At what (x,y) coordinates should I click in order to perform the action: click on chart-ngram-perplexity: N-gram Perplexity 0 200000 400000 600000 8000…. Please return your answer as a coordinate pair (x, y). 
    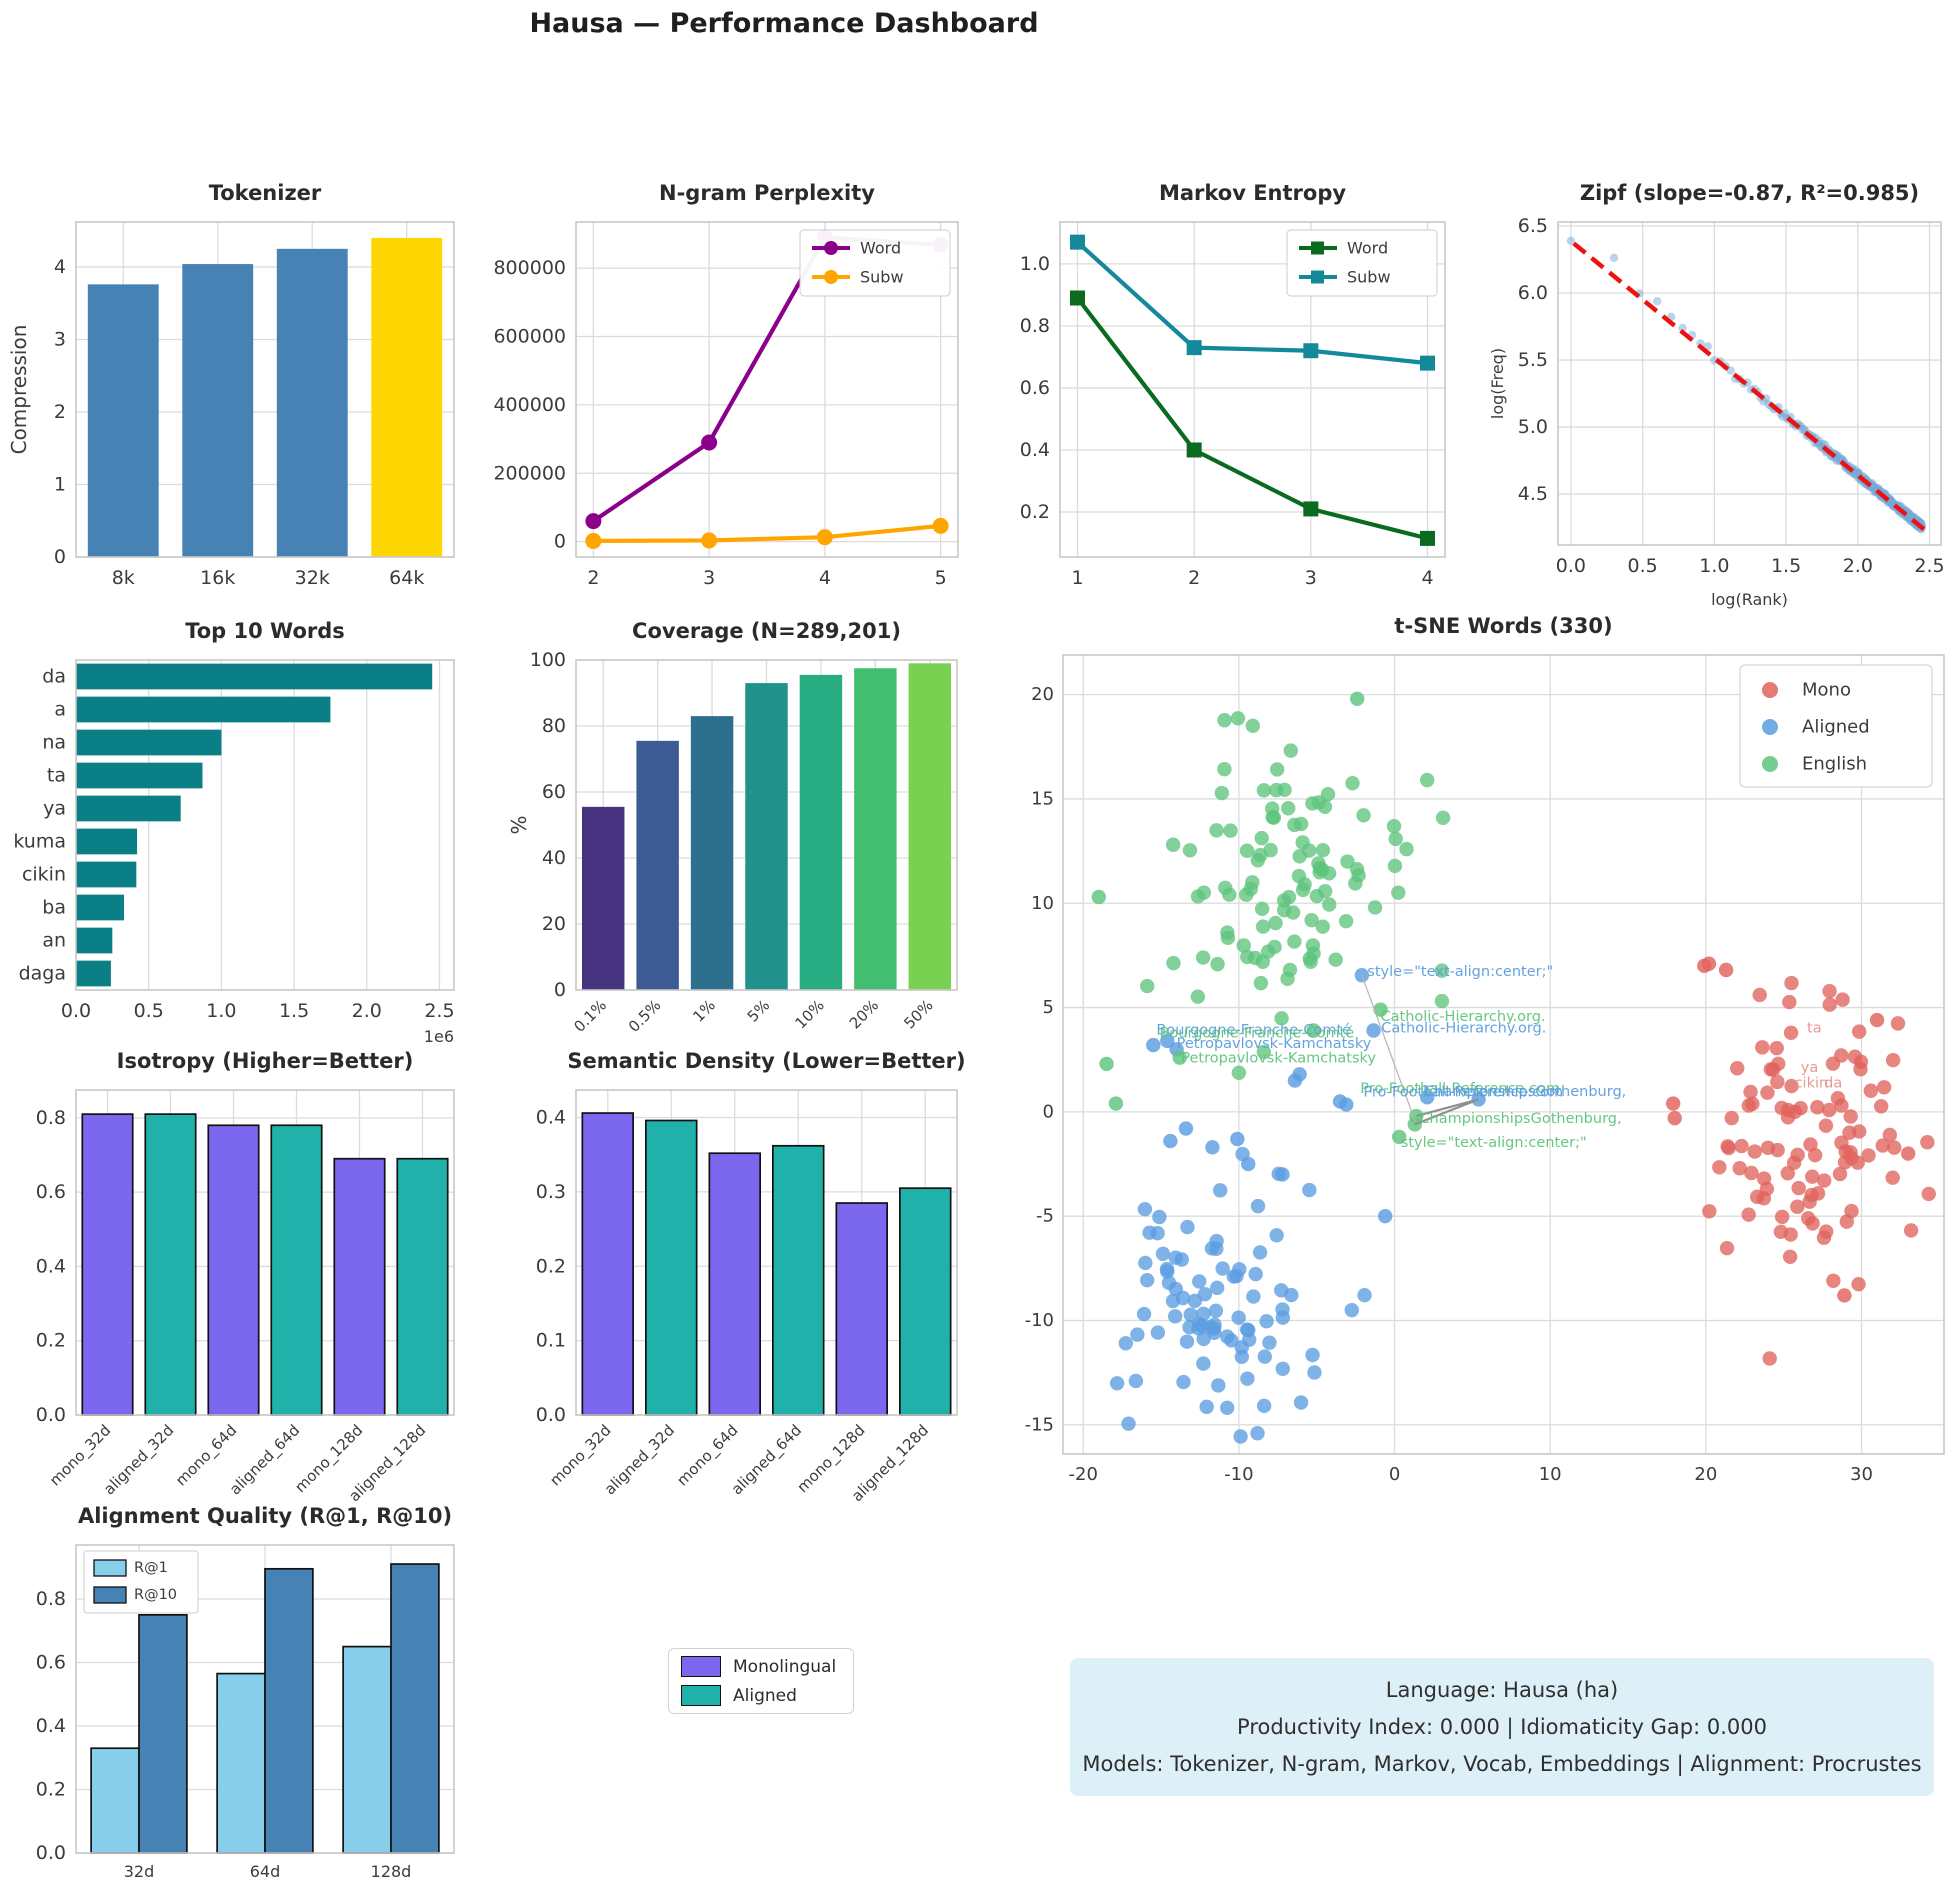
    Looking at the image, I should click on (714, 388).